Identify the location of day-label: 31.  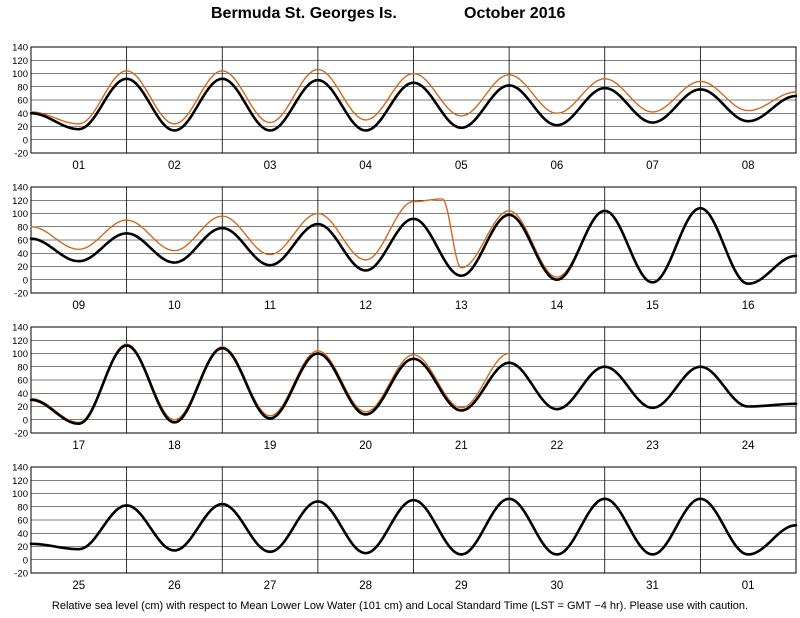
(652, 586).